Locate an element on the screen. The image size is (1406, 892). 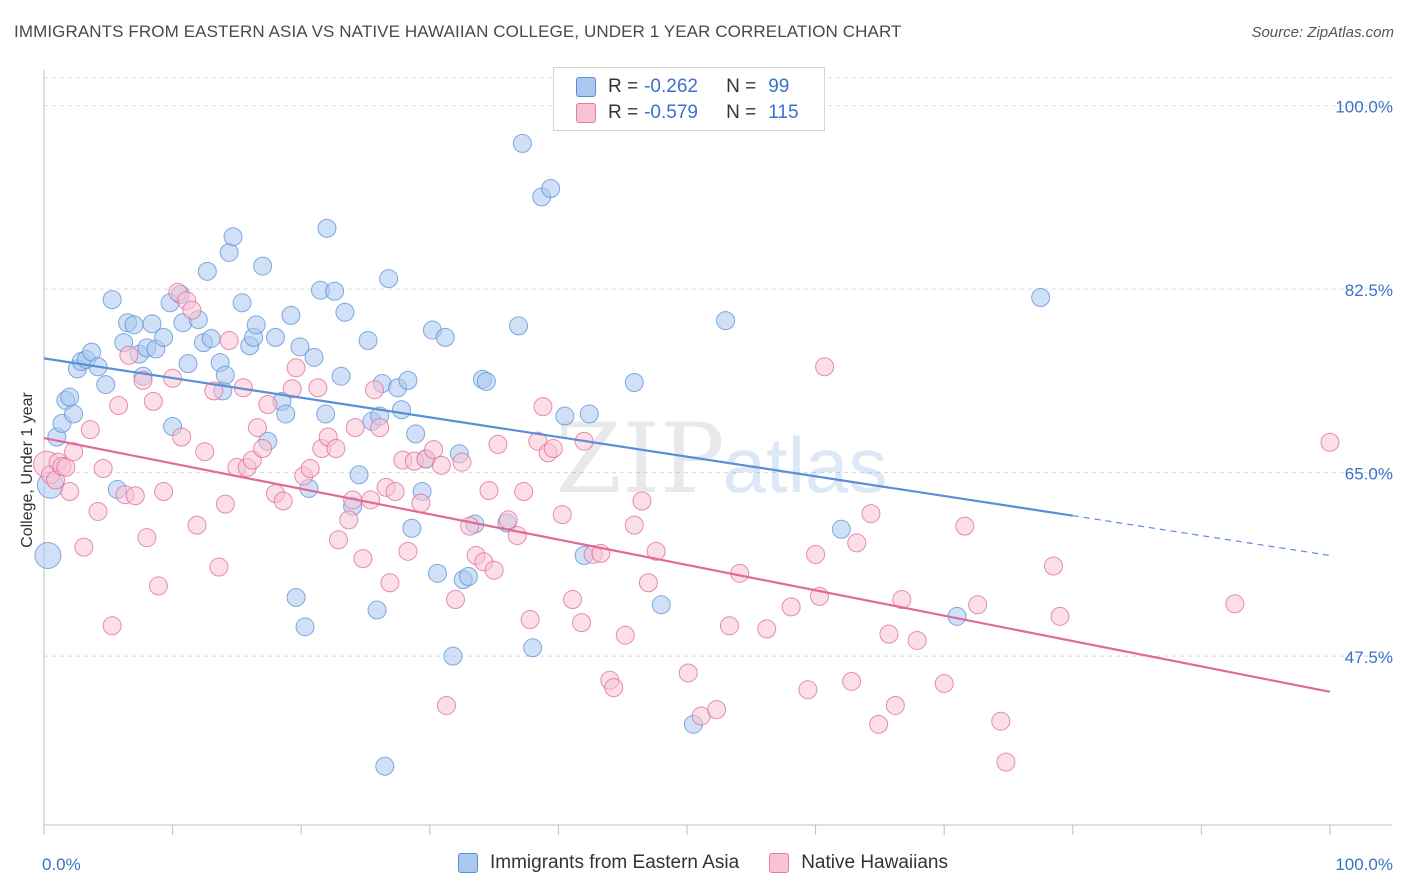
stats-swatch-native-hawaiians is located at coordinates (586, 113).